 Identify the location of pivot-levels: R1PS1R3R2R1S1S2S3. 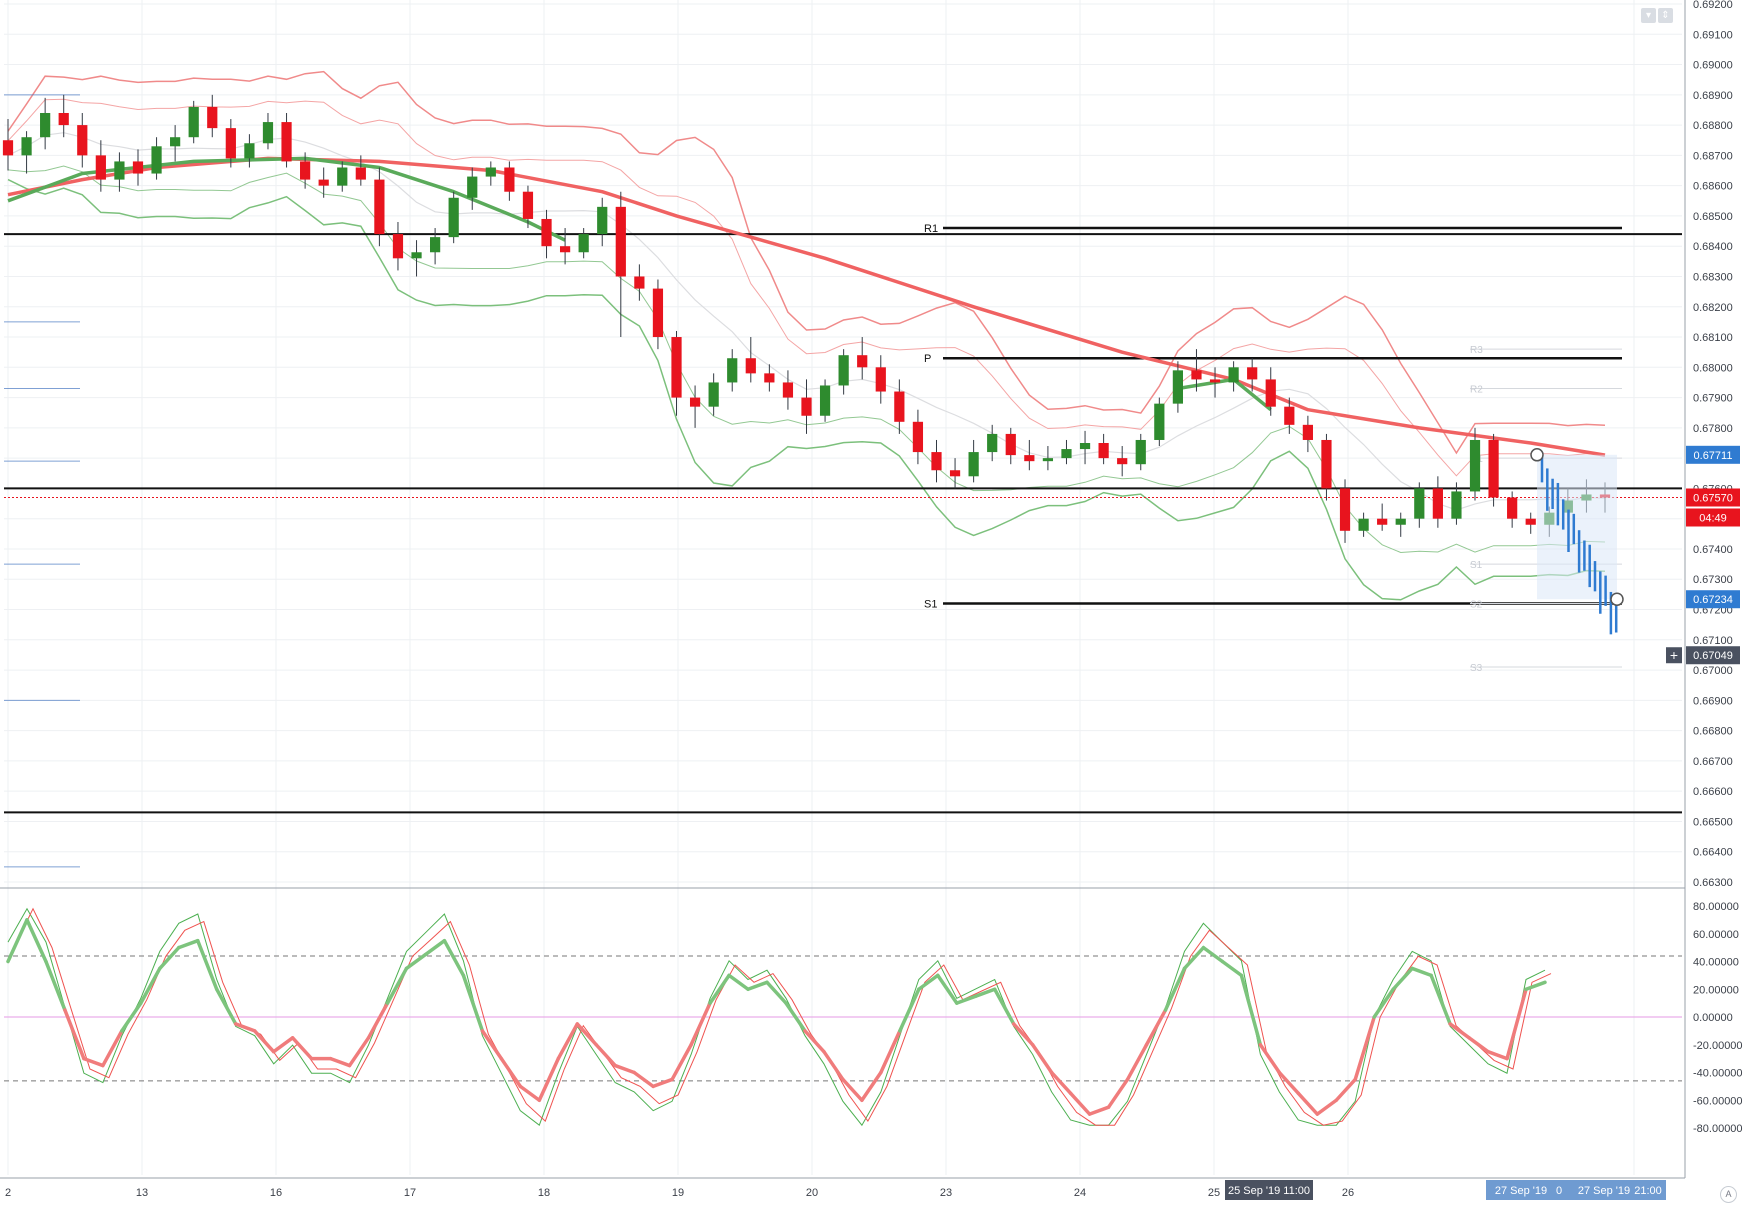
(1273, 448).